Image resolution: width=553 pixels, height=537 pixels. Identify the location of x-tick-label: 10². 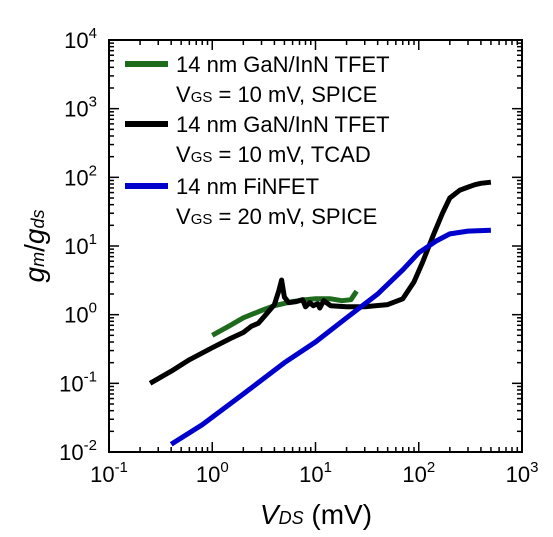
(418, 473).